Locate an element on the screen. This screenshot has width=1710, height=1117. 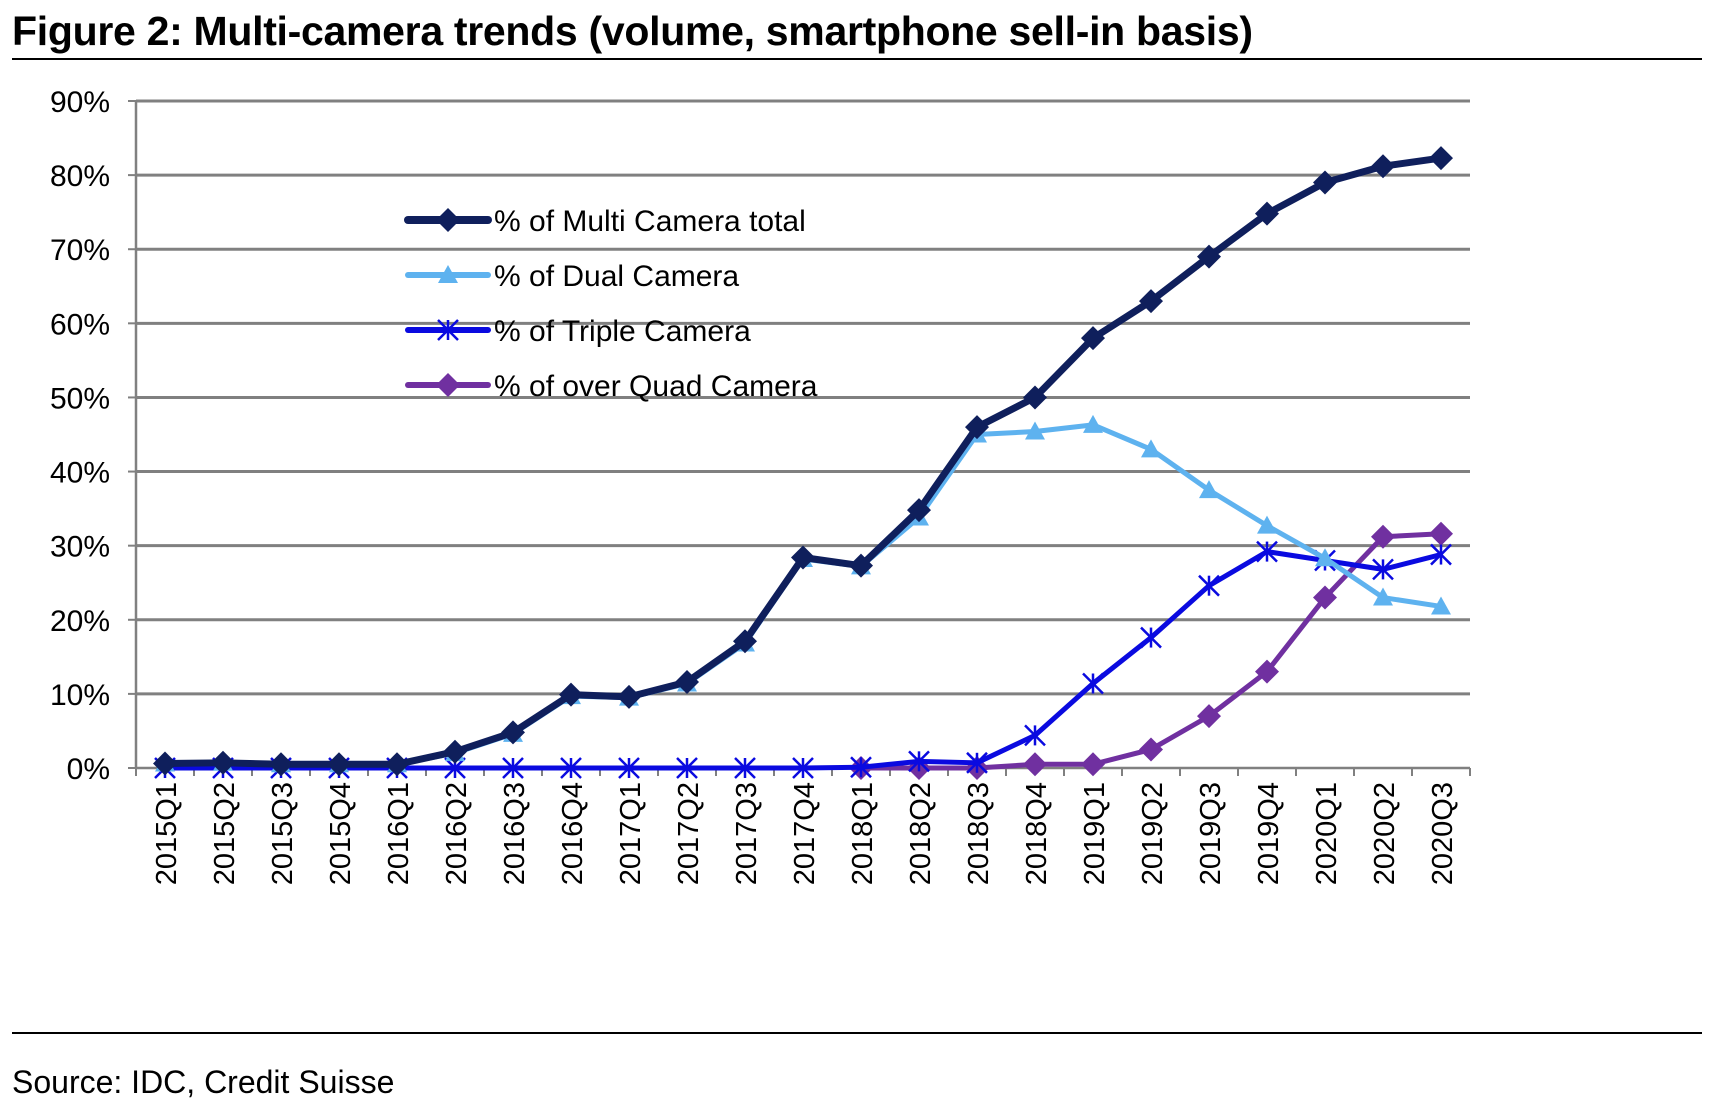
y-axis-tick-labels: 0% 10% 20% 30% 40% 50% 60% 70% 80% 90% is located at coordinates (80, 436).